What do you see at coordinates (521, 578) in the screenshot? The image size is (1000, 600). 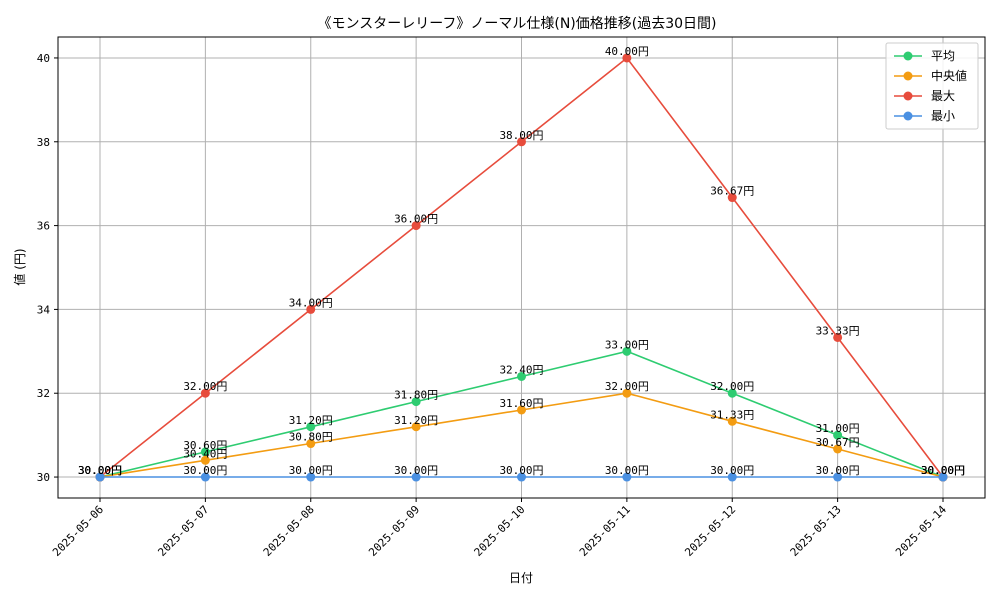 I see `x-axis-label: 日付` at bounding box center [521, 578].